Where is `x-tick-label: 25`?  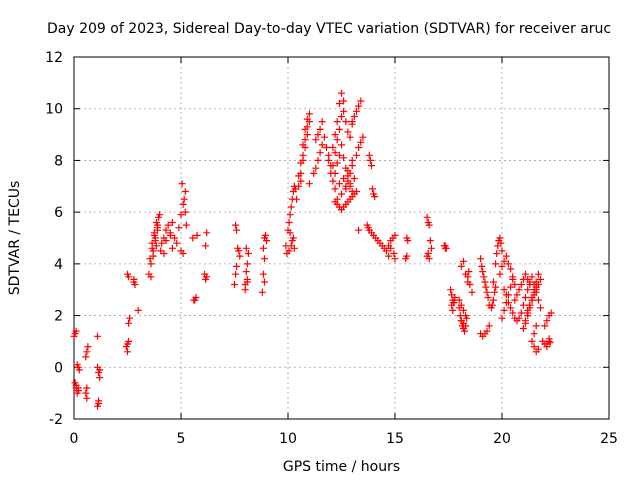
x-tick-label: 25 is located at coordinates (609, 439).